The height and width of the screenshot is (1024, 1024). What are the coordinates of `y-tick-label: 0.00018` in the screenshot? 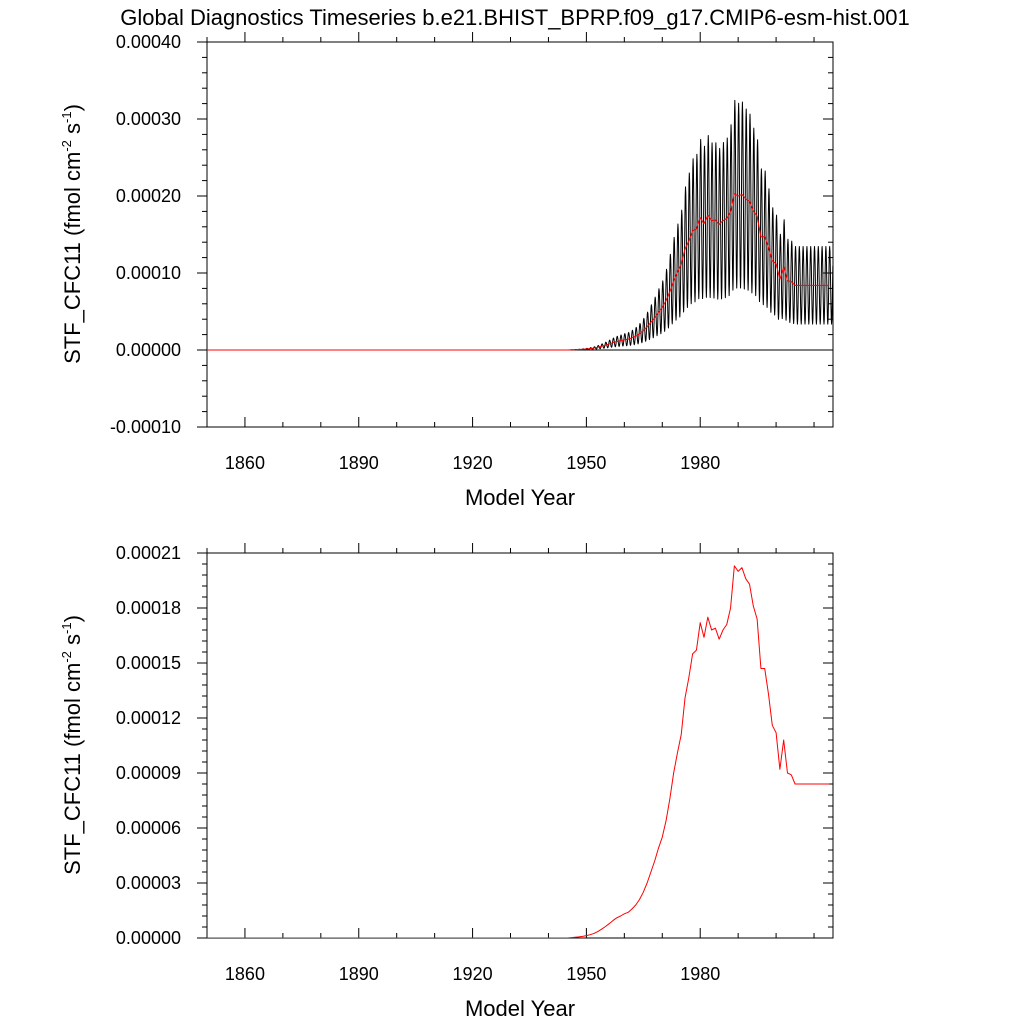 It's located at (148, 608).